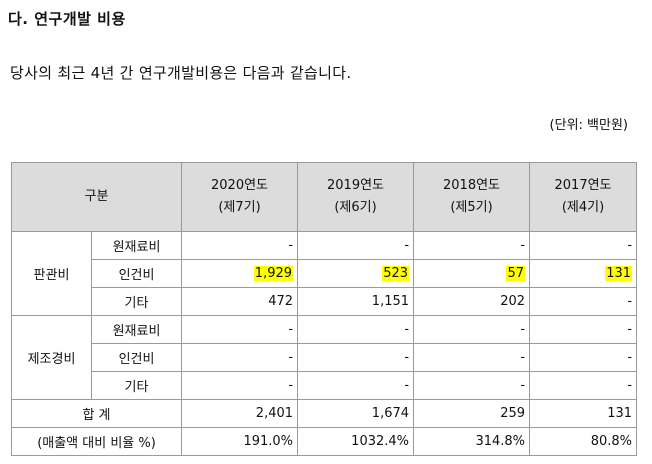 Image resolution: width=652 pixels, height=464 pixels. I want to click on value-cell: 259, so click(472, 413).